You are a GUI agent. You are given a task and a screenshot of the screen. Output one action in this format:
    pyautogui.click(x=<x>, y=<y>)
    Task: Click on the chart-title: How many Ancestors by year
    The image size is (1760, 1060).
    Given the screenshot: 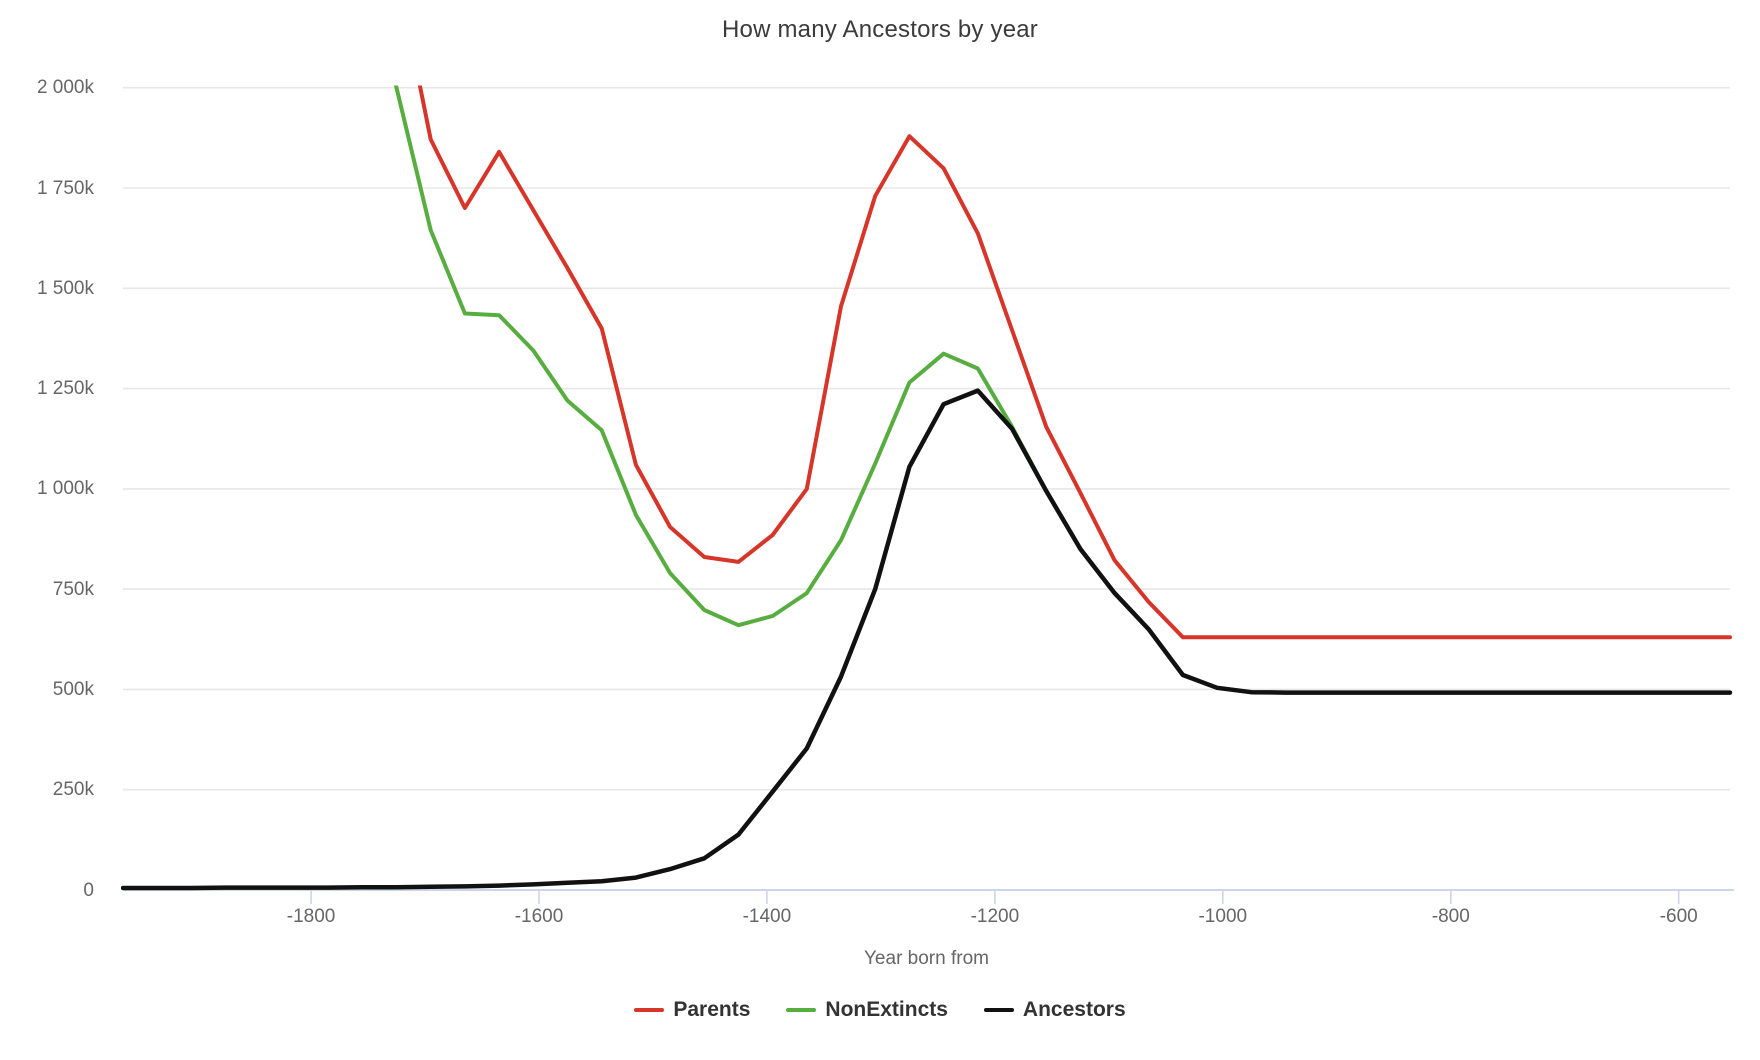 What is the action you would take?
    pyautogui.click(x=880, y=29)
    